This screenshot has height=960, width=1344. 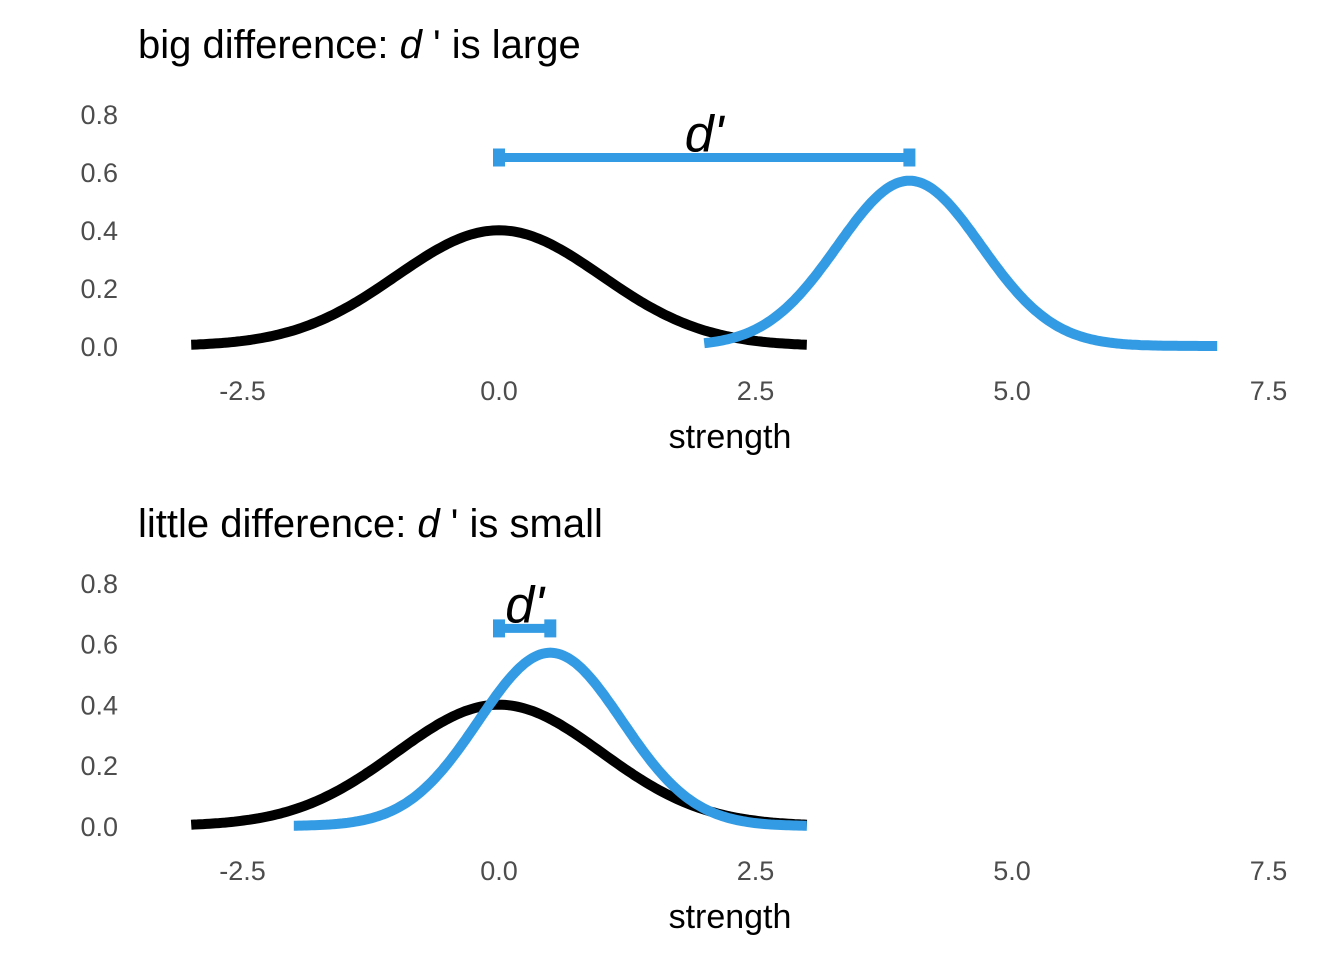 What do you see at coordinates (501, 45) in the screenshot?
I see `title-suffix: ' is large` at bounding box center [501, 45].